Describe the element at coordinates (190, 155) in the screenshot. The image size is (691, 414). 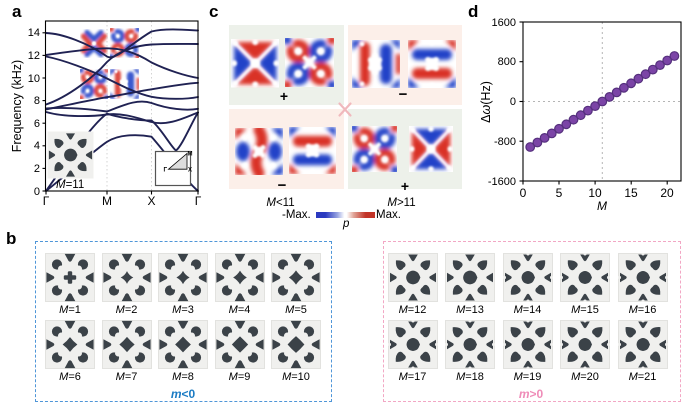
I see `svg-text: M` at that location.